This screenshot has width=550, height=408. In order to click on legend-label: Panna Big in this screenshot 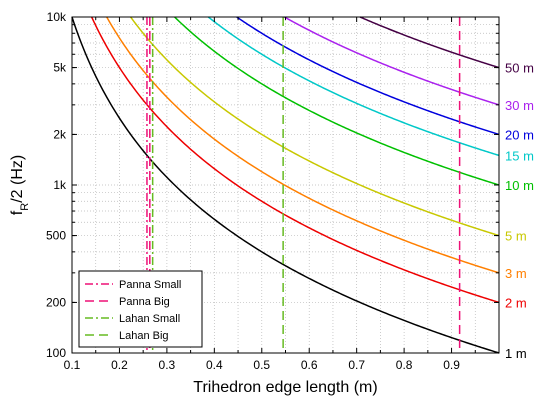, I will do `click(144, 302)`.